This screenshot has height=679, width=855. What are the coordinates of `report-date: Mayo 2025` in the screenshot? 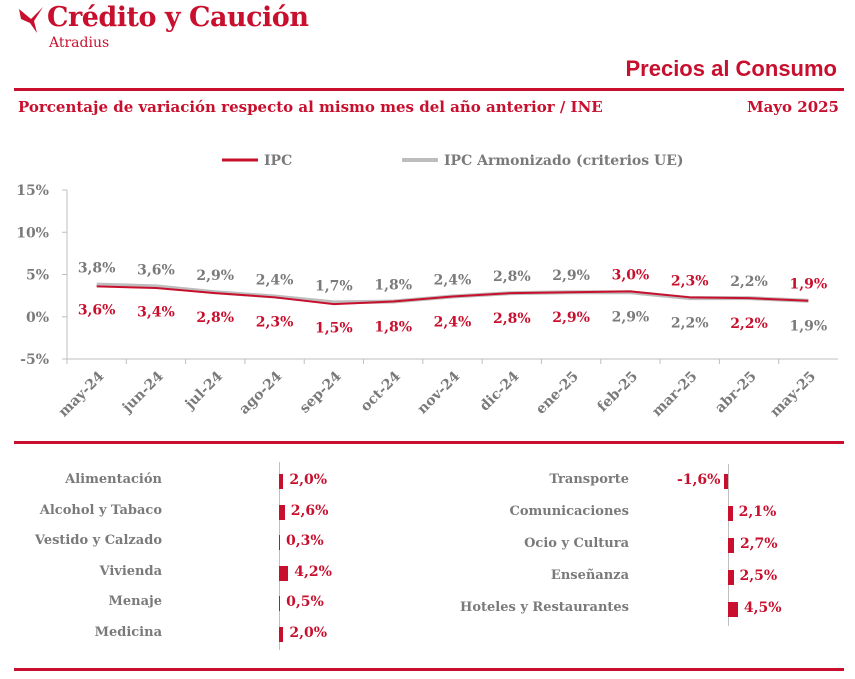 It's located at (792, 107).